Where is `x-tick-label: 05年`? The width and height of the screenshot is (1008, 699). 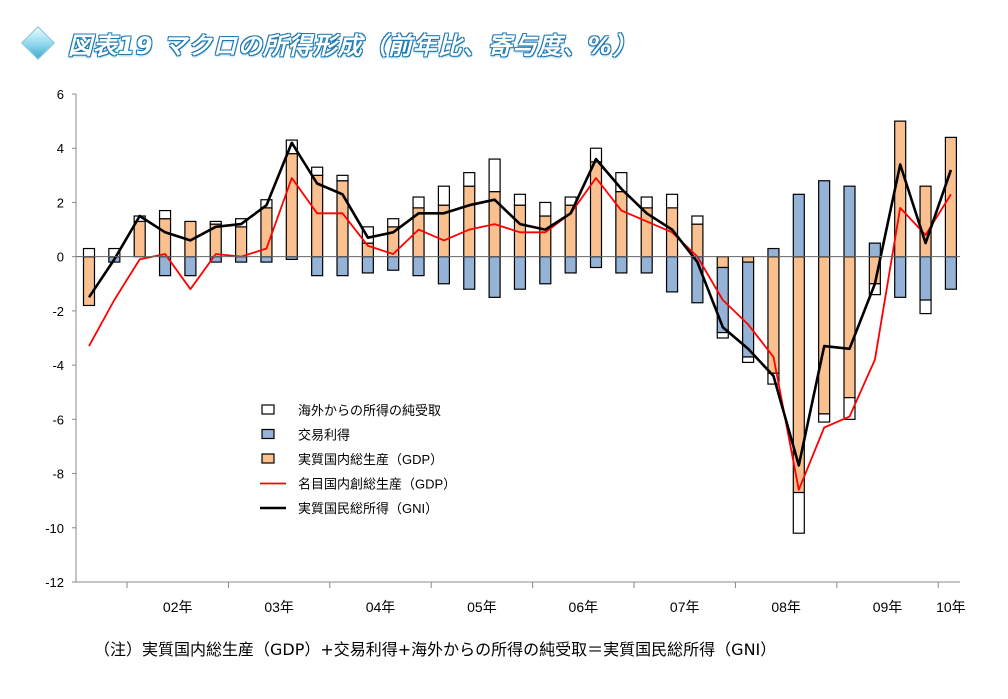 x-tick-label: 05年 is located at coordinates (482, 607).